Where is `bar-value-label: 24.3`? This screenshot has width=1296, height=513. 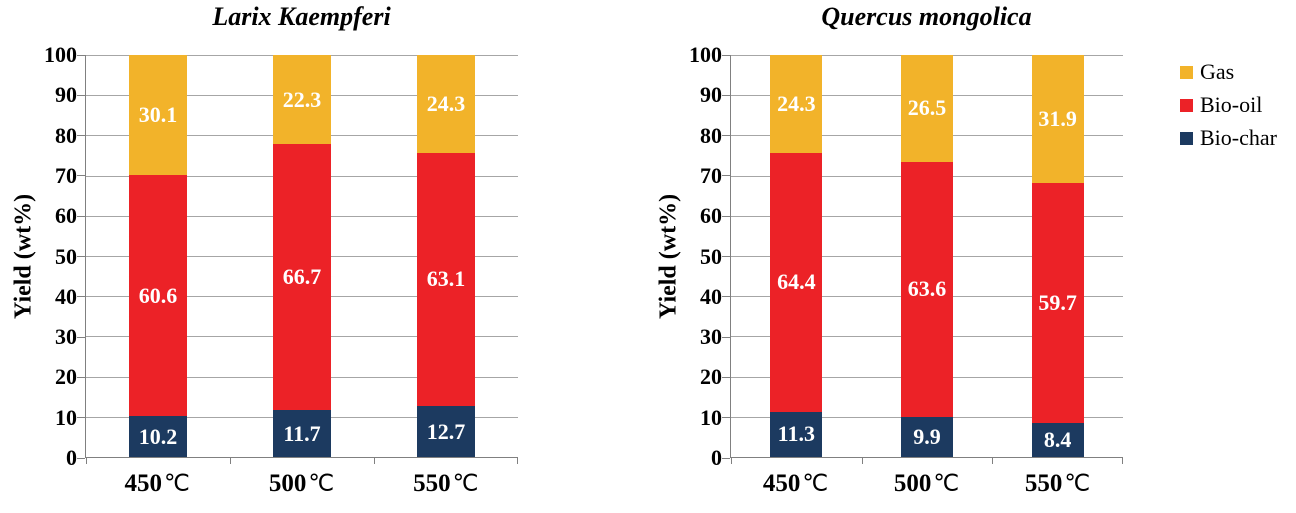
bar-value-label: 24.3 is located at coordinates (446, 103).